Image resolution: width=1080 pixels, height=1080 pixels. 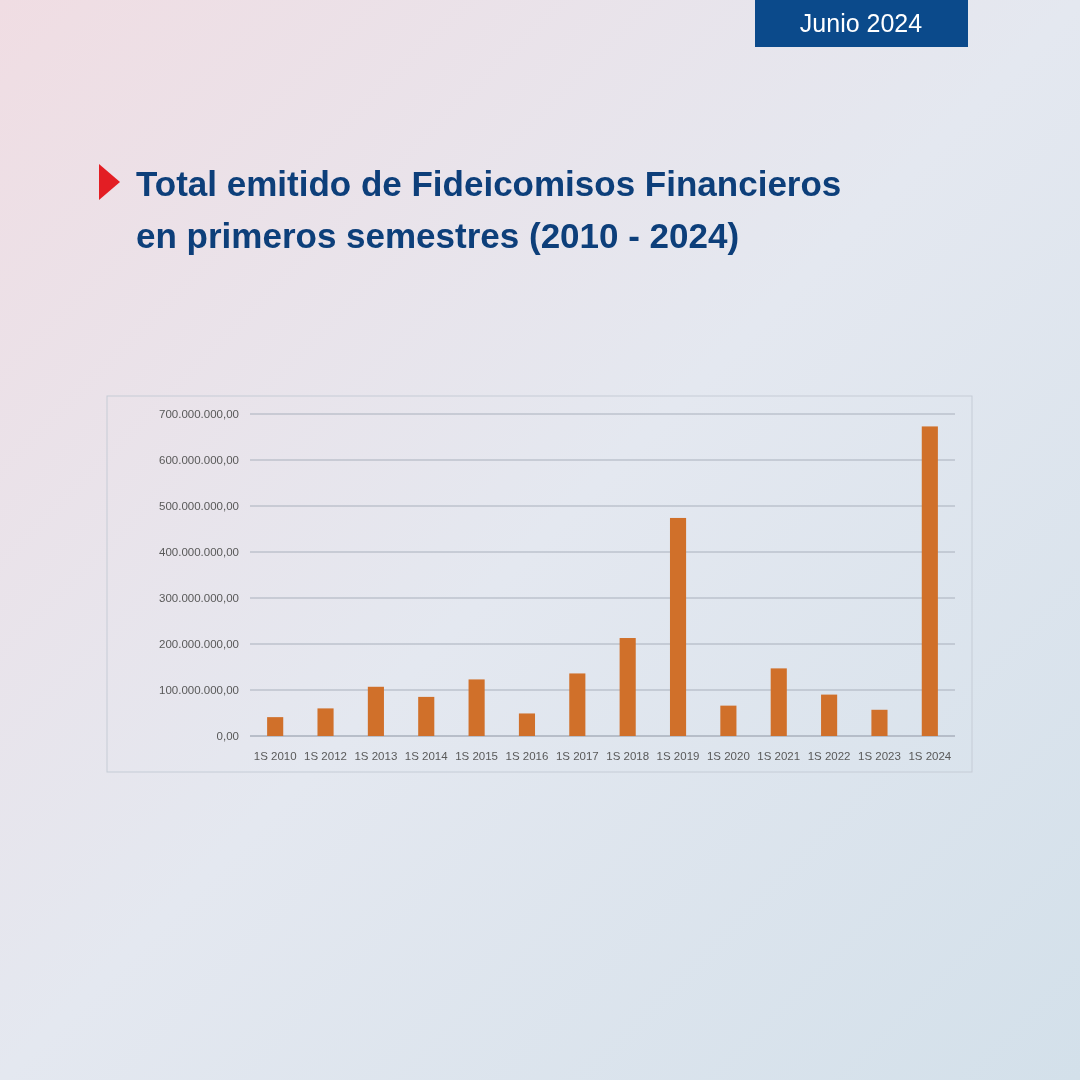 What do you see at coordinates (628, 756) in the screenshot?
I see `x-tick-label: 1S 2018` at bounding box center [628, 756].